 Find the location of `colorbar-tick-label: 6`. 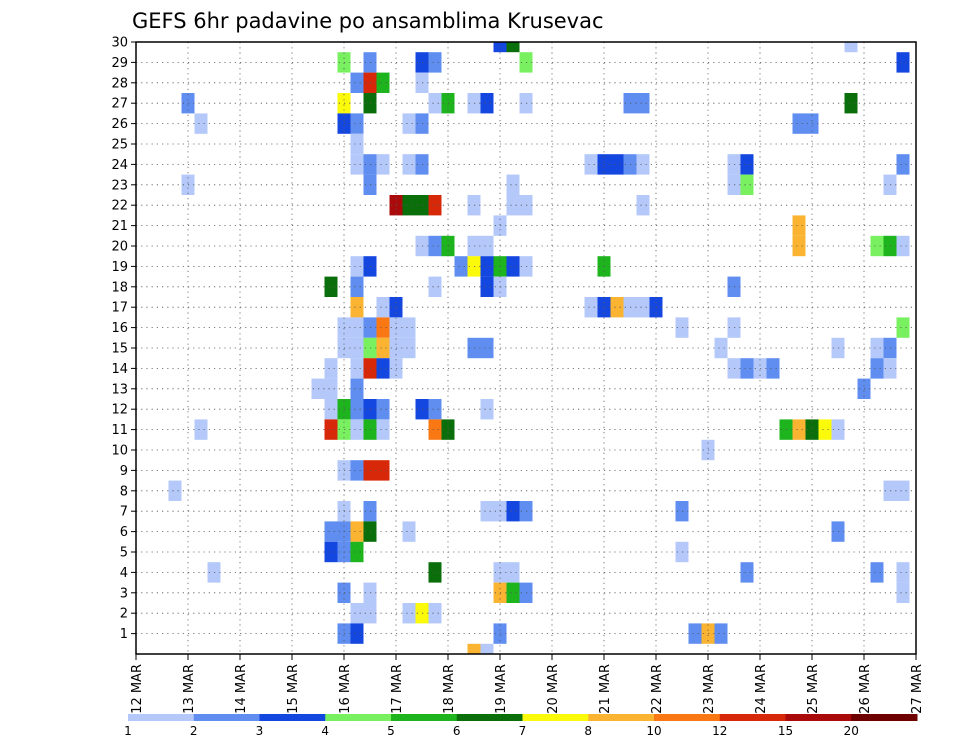

colorbar-tick-label: 6 is located at coordinates (457, 731).